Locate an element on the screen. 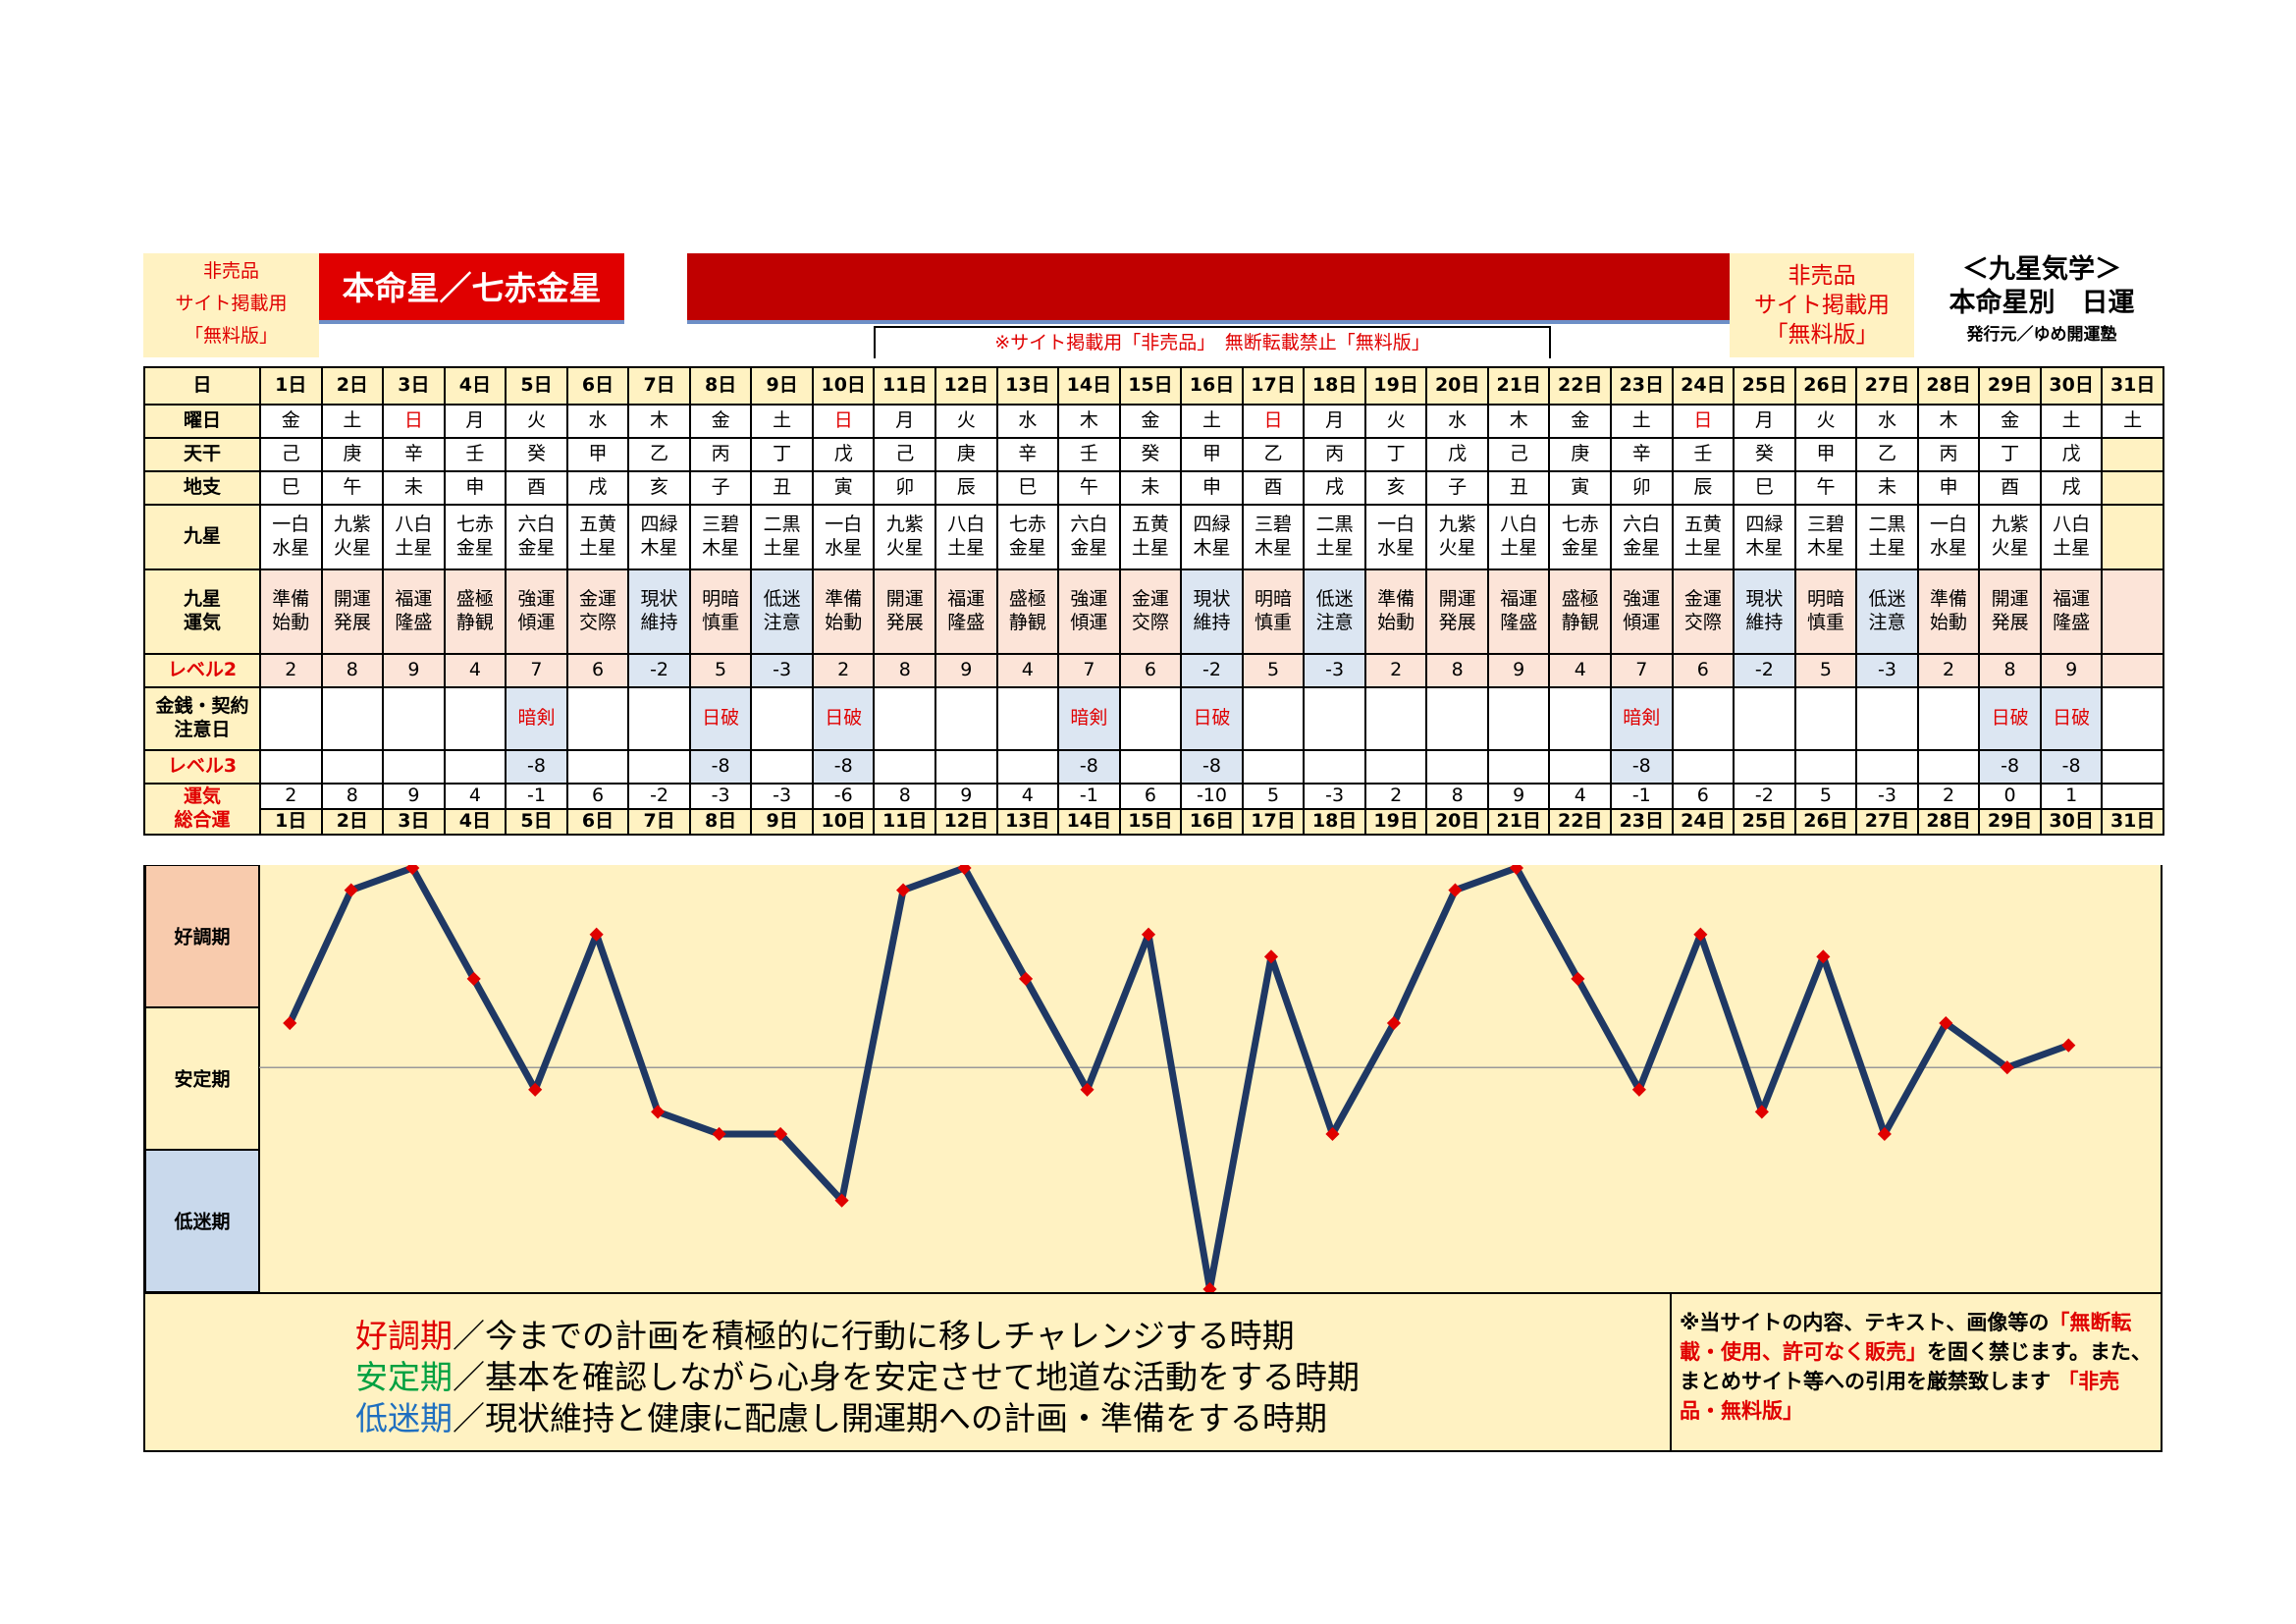 The width and height of the screenshot is (2296, 1624). level2-row-cell: 5 is located at coordinates (1826, 670).